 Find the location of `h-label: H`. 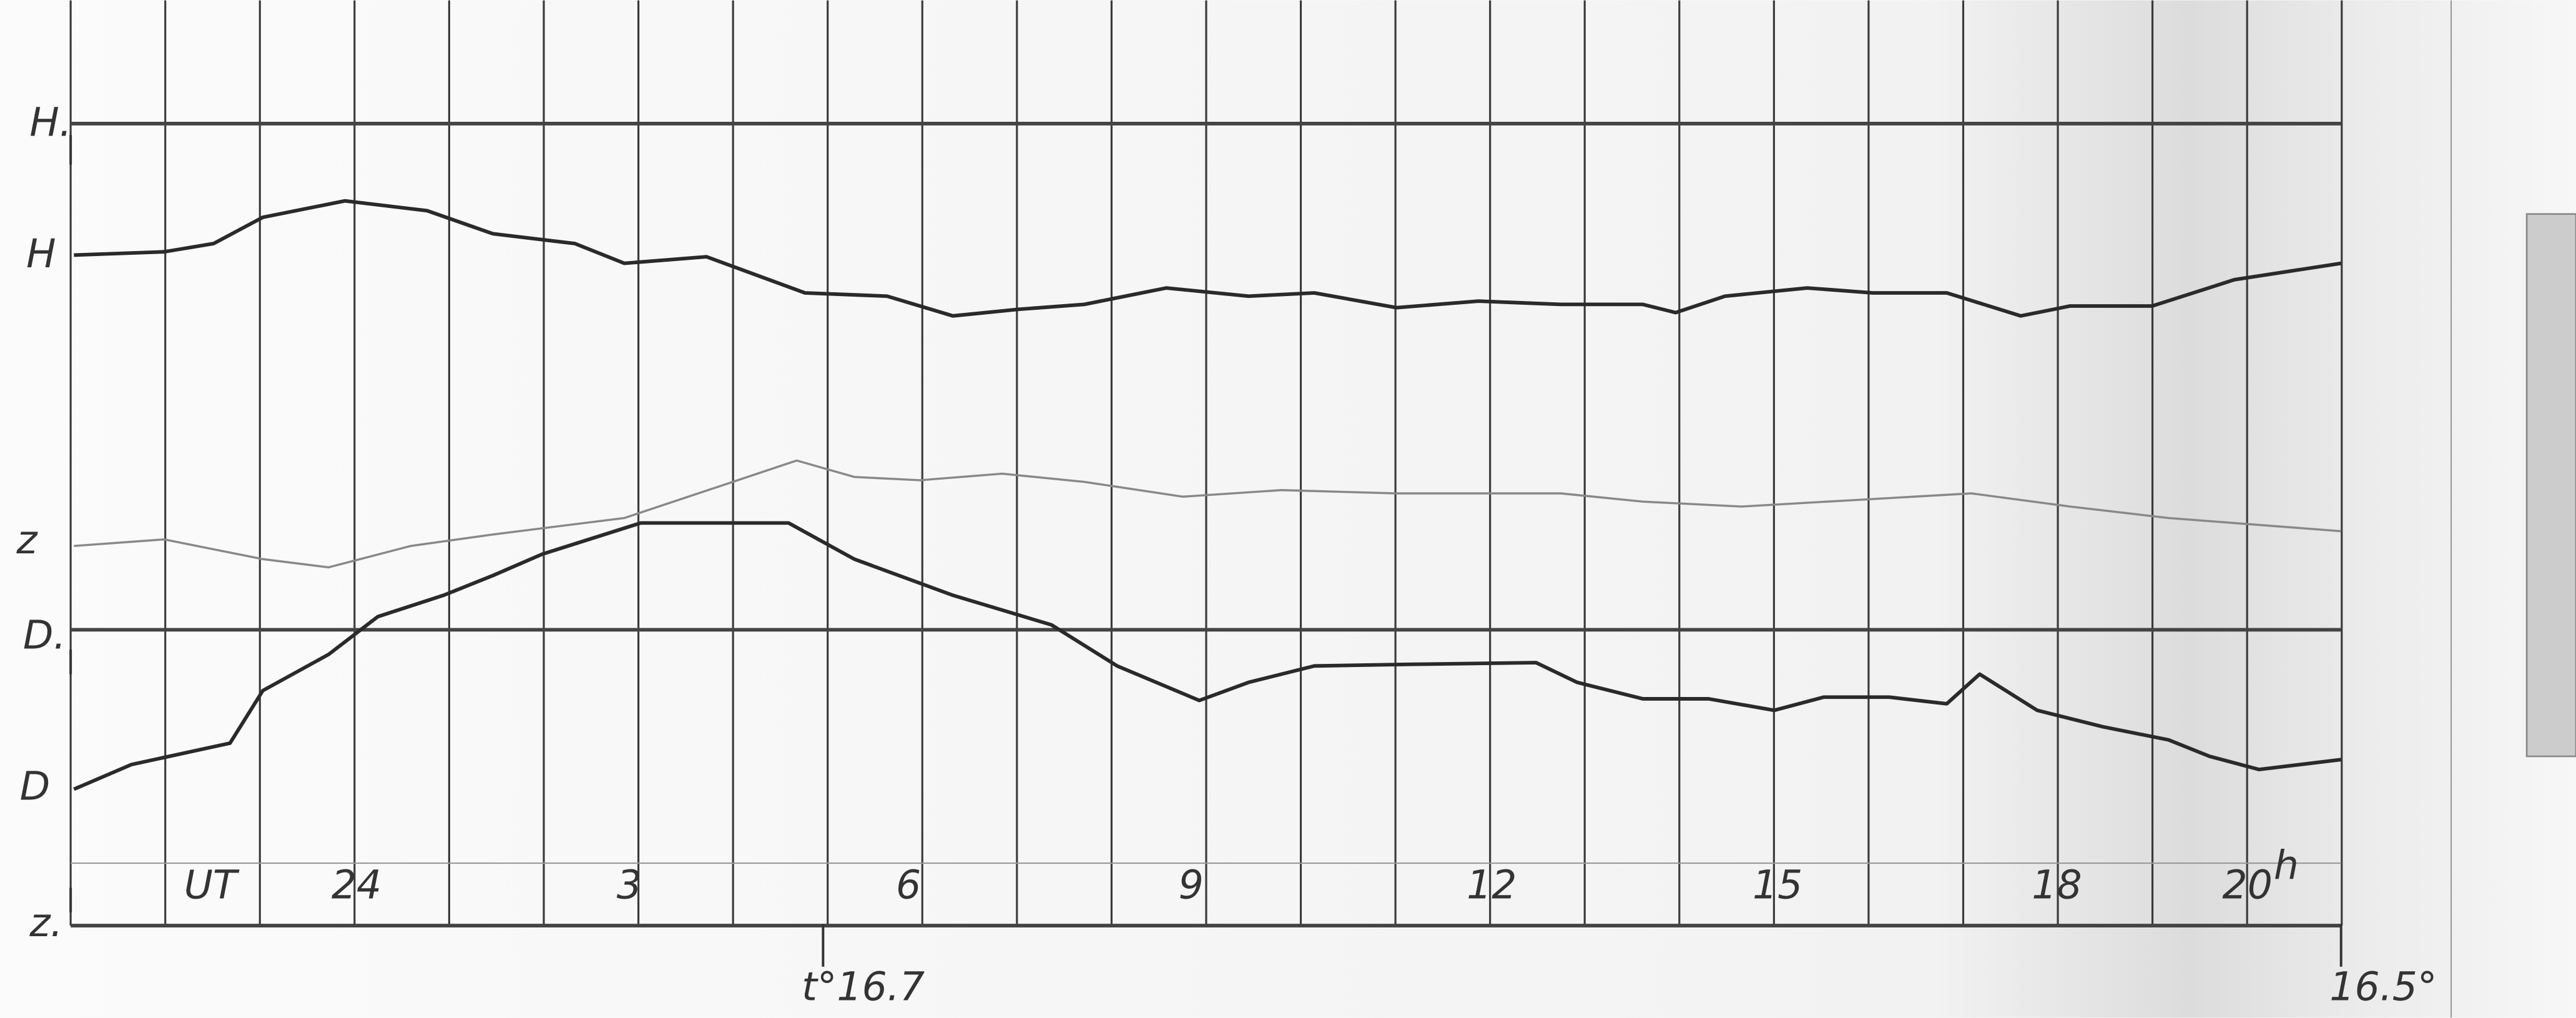

h-label: H is located at coordinates (41, 253).